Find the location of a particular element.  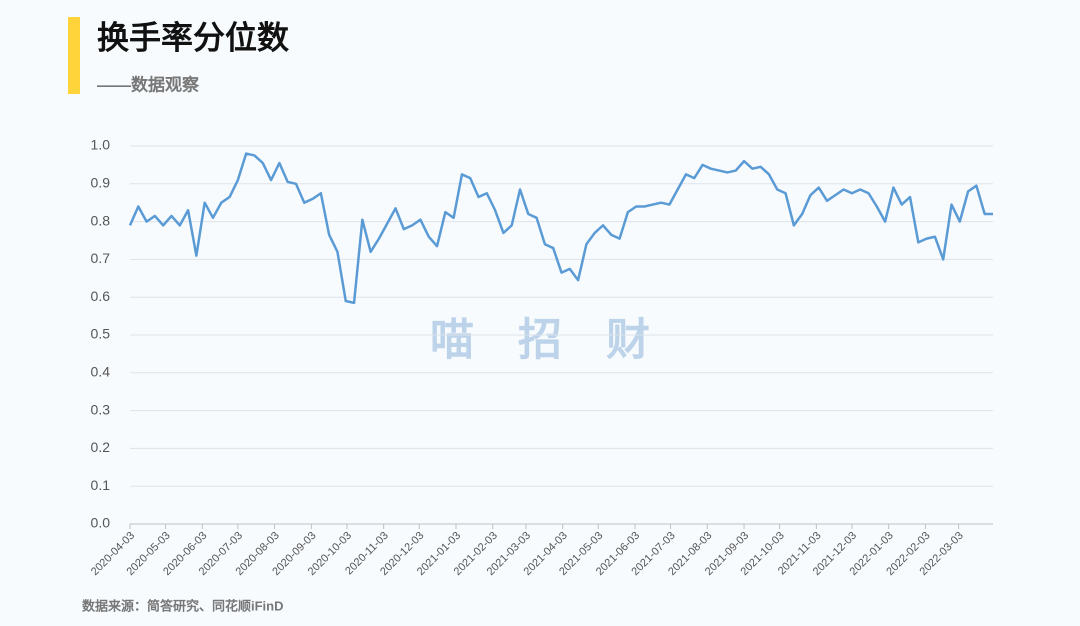

y-tick-label: 0.2 is located at coordinates (101, 447).